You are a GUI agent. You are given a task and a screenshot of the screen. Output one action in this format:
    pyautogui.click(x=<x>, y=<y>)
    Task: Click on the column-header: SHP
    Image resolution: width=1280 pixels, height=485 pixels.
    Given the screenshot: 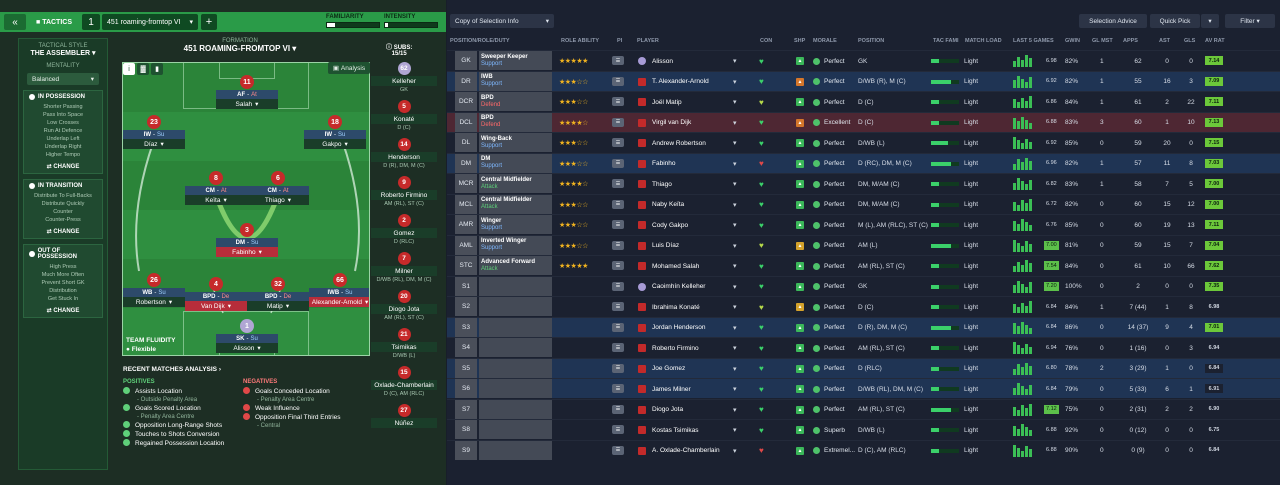 What is the action you would take?
    pyautogui.click(x=800, y=41)
    